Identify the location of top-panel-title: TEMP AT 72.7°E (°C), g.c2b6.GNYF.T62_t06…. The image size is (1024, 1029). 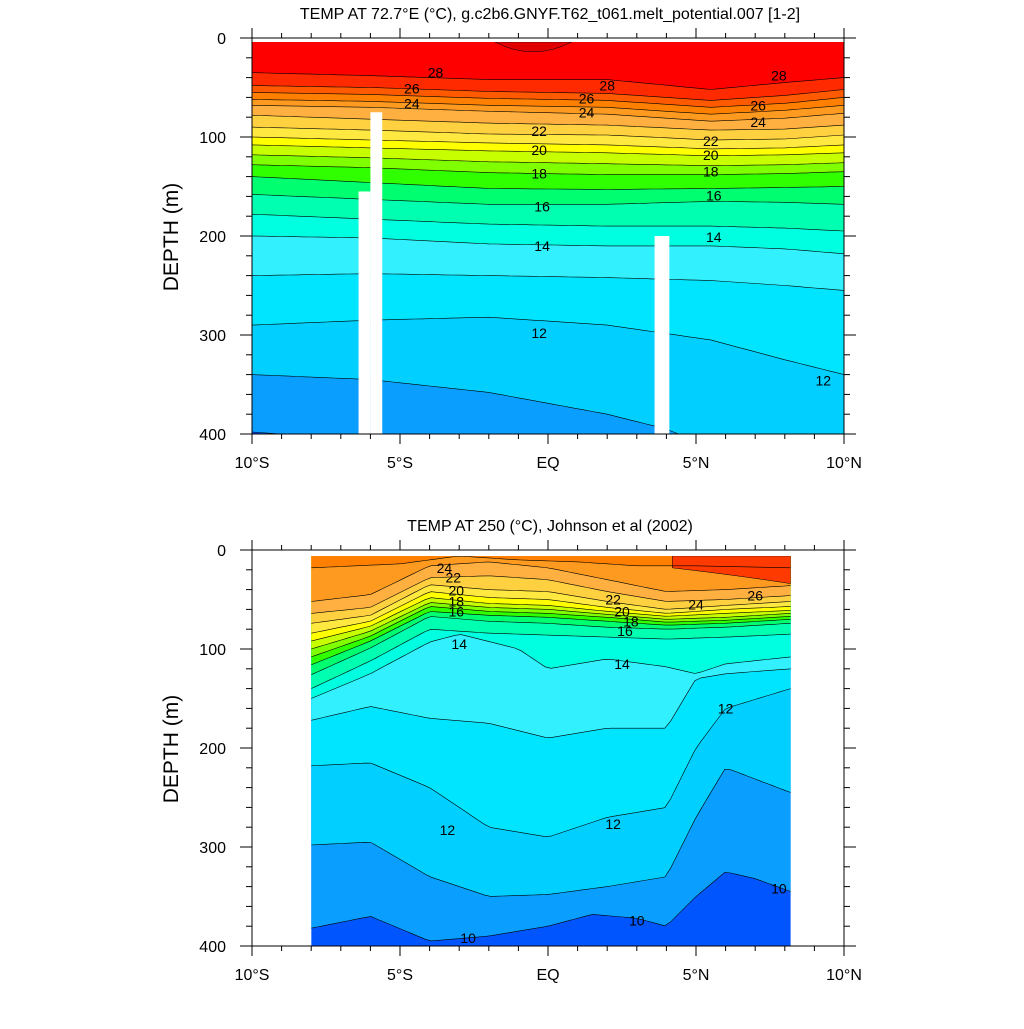
(550, 14).